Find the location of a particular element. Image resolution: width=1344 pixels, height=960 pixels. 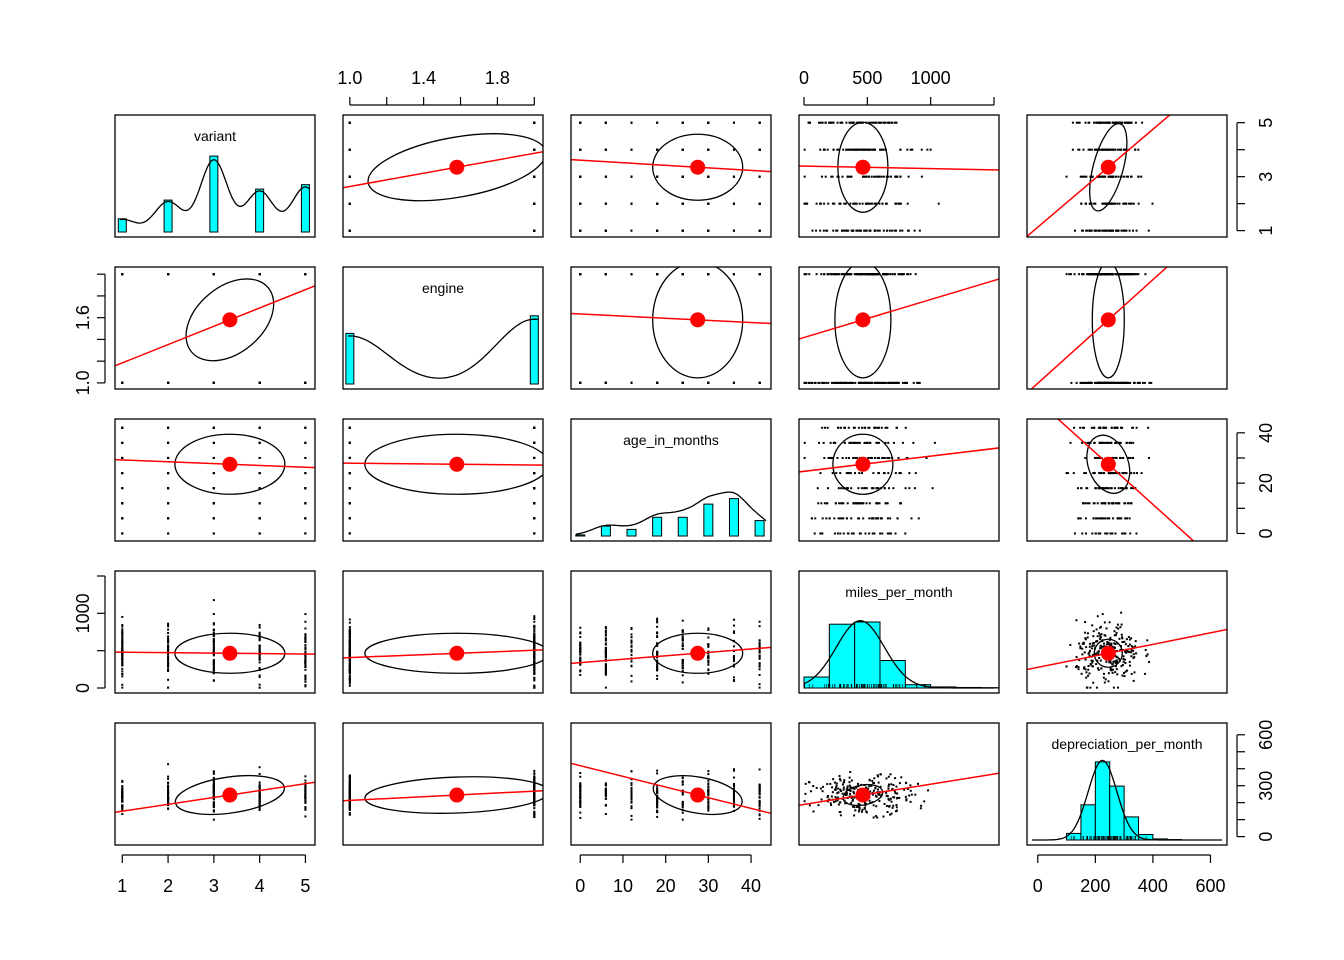

mean-point is located at coordinates (457, 653).